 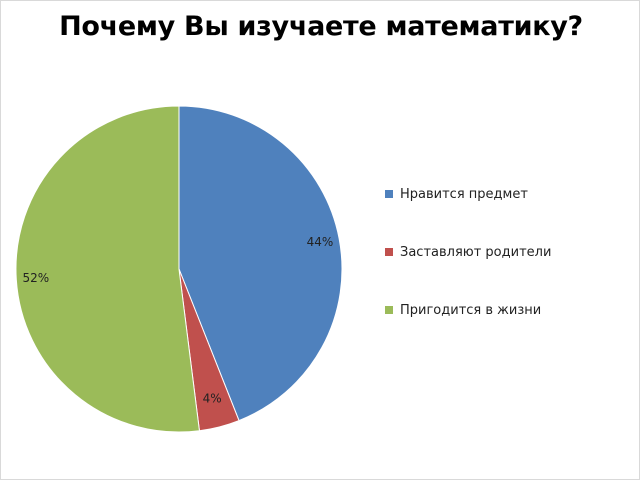 I want to click on legend-label: Нравится предмет, so click(x=464, y=194).